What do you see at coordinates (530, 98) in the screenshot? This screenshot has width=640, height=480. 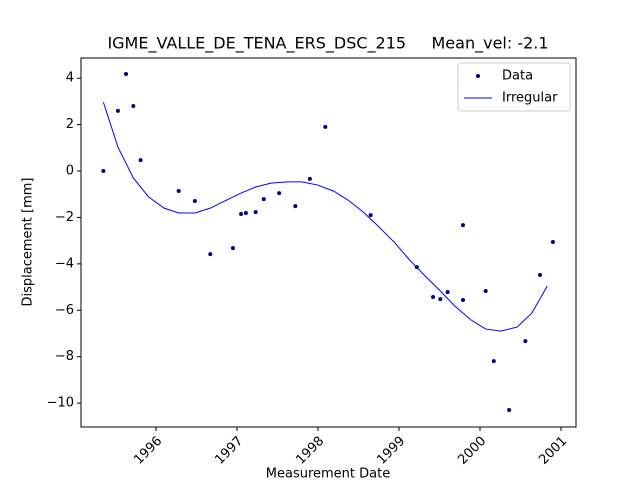 I see `legend-label: Irregular` at bounding box center [530, 98].